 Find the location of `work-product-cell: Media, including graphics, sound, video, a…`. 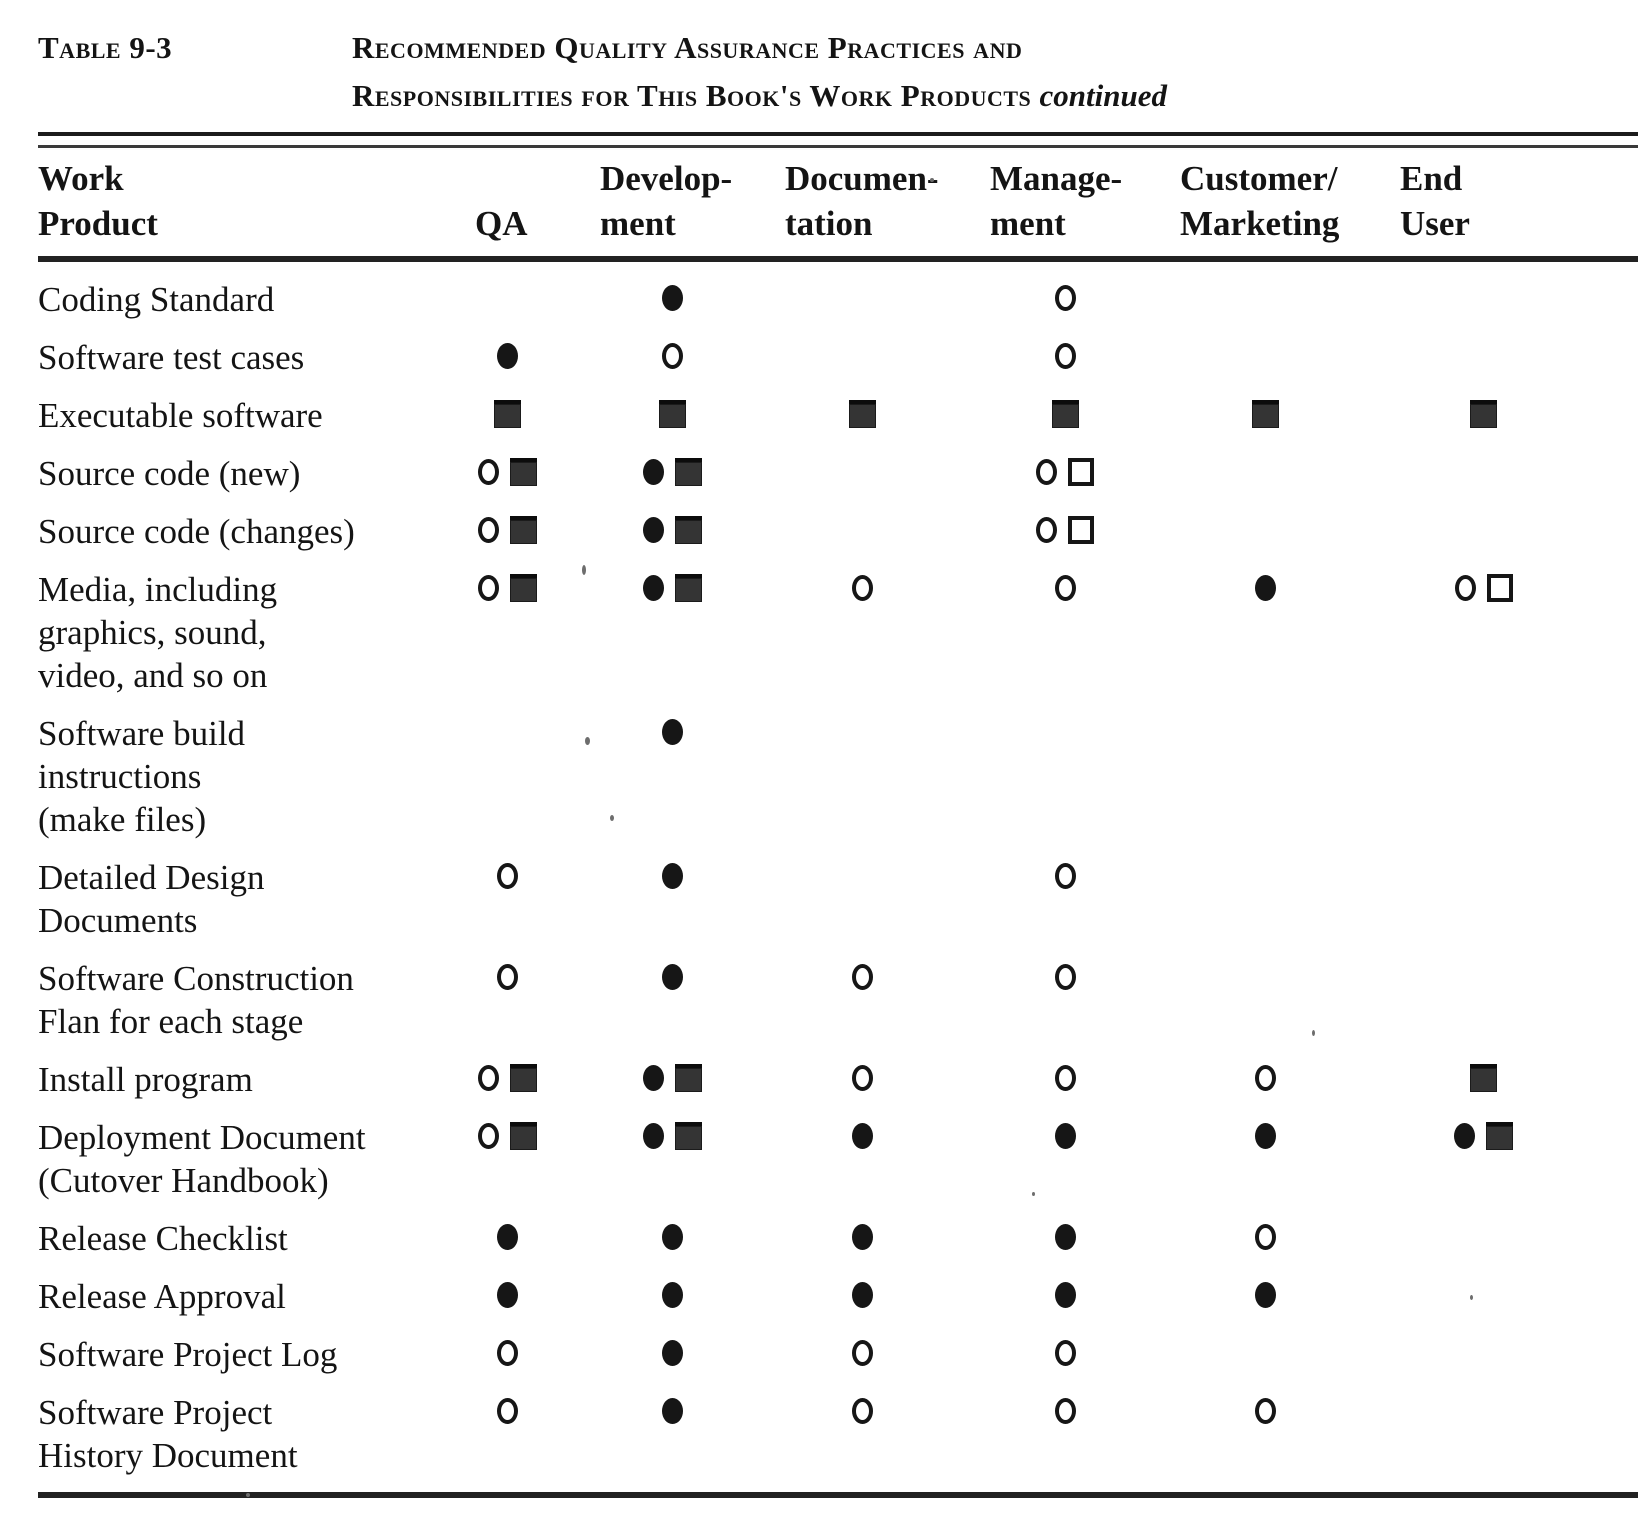

work-product-cell: Media, including graphics, sound, video, a… is located at coordinates (215, 632).